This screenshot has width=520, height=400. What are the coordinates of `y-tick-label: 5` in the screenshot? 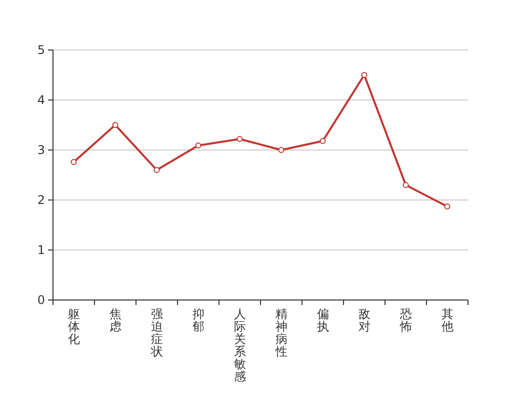 It's located at (41, 50).